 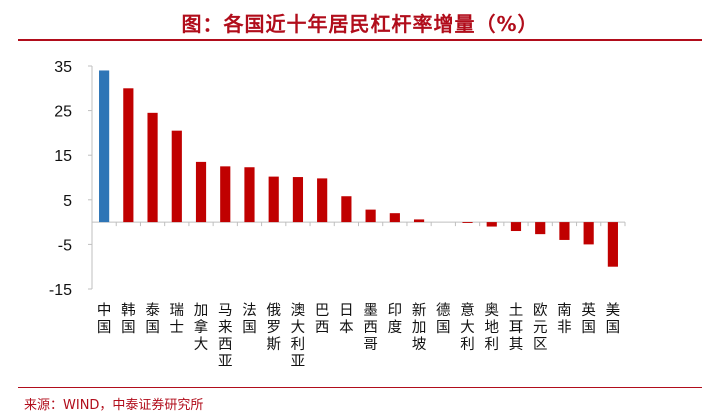 I want to click on category-label: 欧, so click(x=540, y=310).